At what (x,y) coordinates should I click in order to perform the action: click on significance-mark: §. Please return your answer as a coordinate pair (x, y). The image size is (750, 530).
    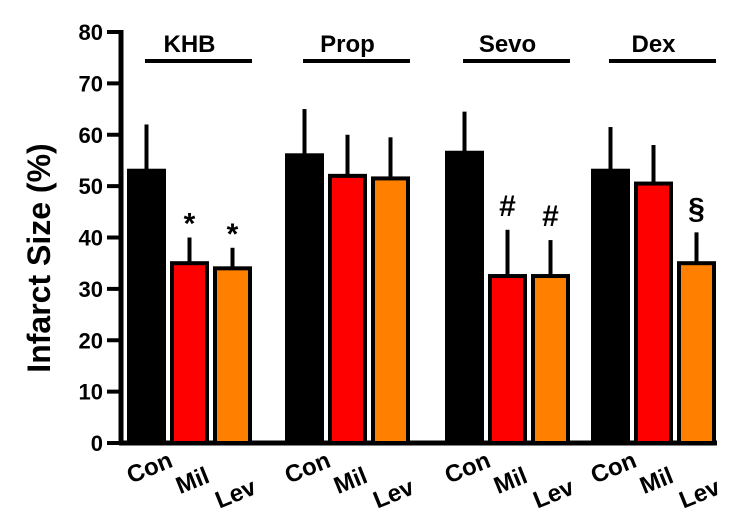
    Looking at the image, I should click on (696, 208).